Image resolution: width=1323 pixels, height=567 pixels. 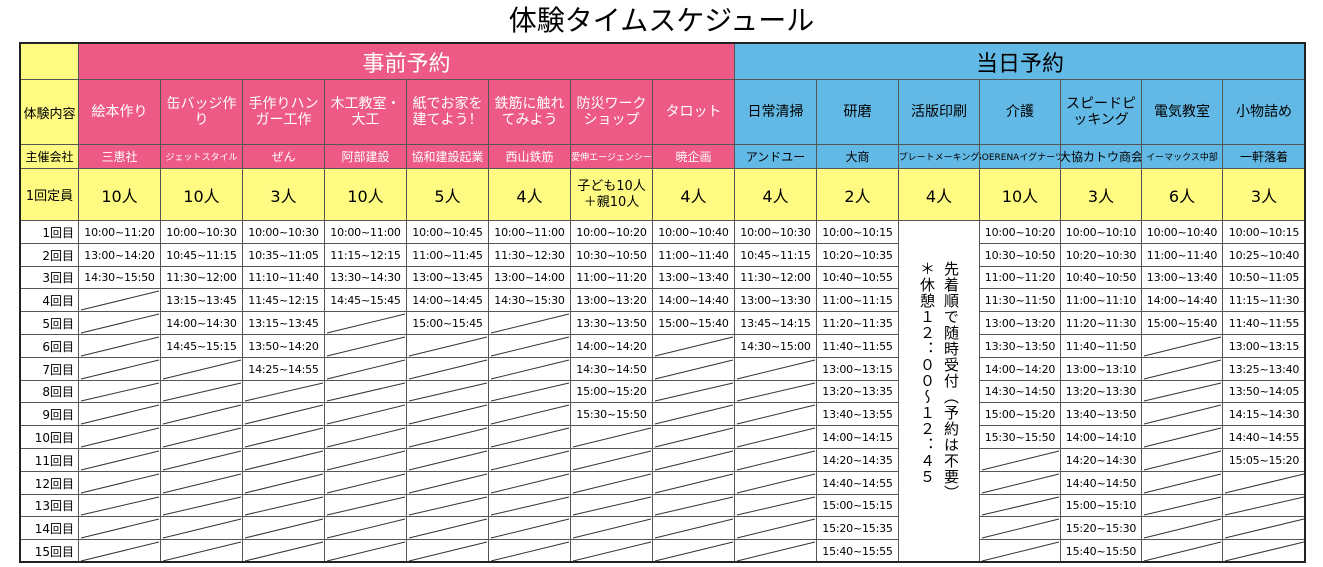 I want to click on round-label: 10回目, so click(x=50, y=437).